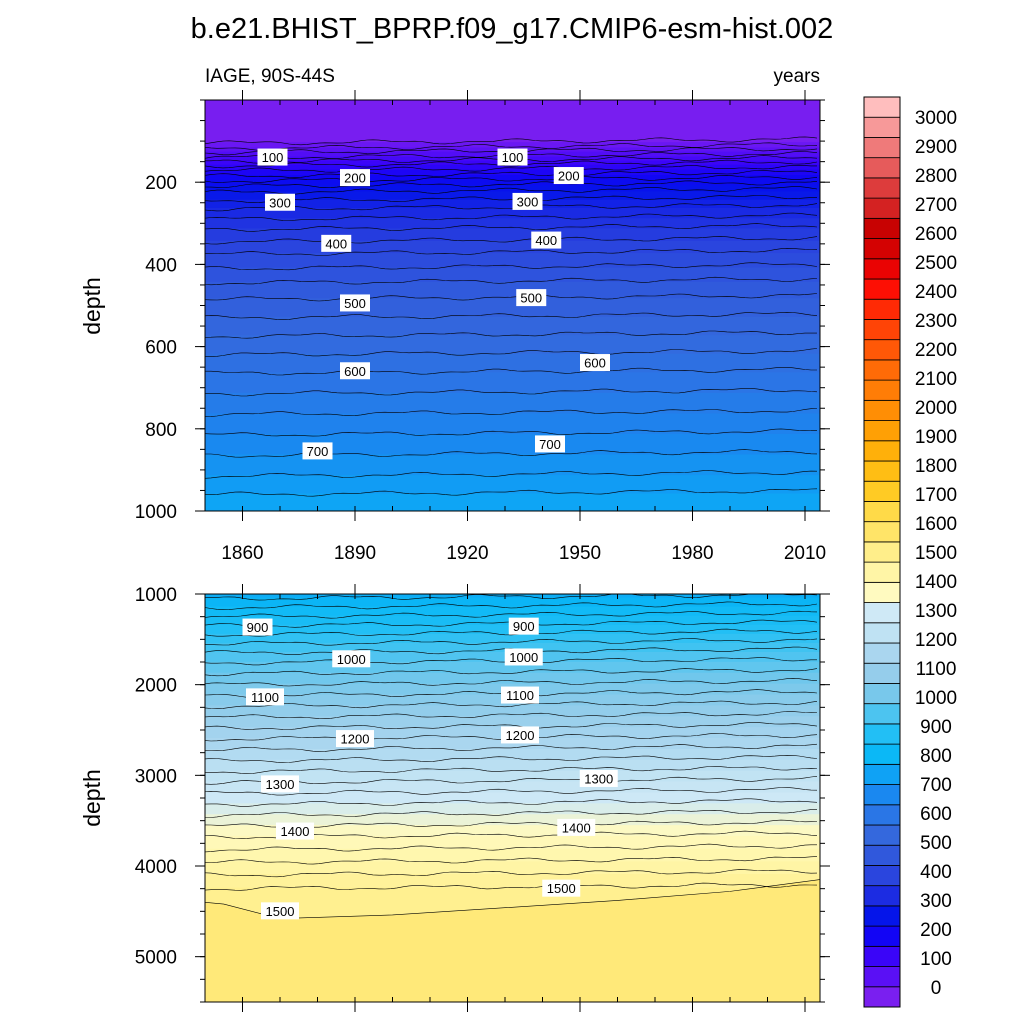  I want to click on contour-label: 1400, so click(295, 831).